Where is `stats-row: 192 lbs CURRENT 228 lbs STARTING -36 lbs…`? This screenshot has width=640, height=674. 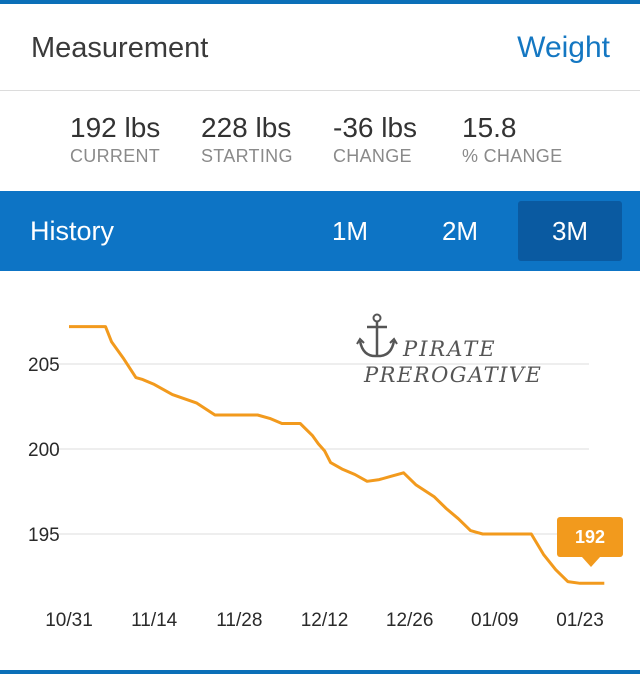 stats-row: 192 lbs CURRENT 228 lbs STARTING -36 lbs… is located at coordinates (320, 141).